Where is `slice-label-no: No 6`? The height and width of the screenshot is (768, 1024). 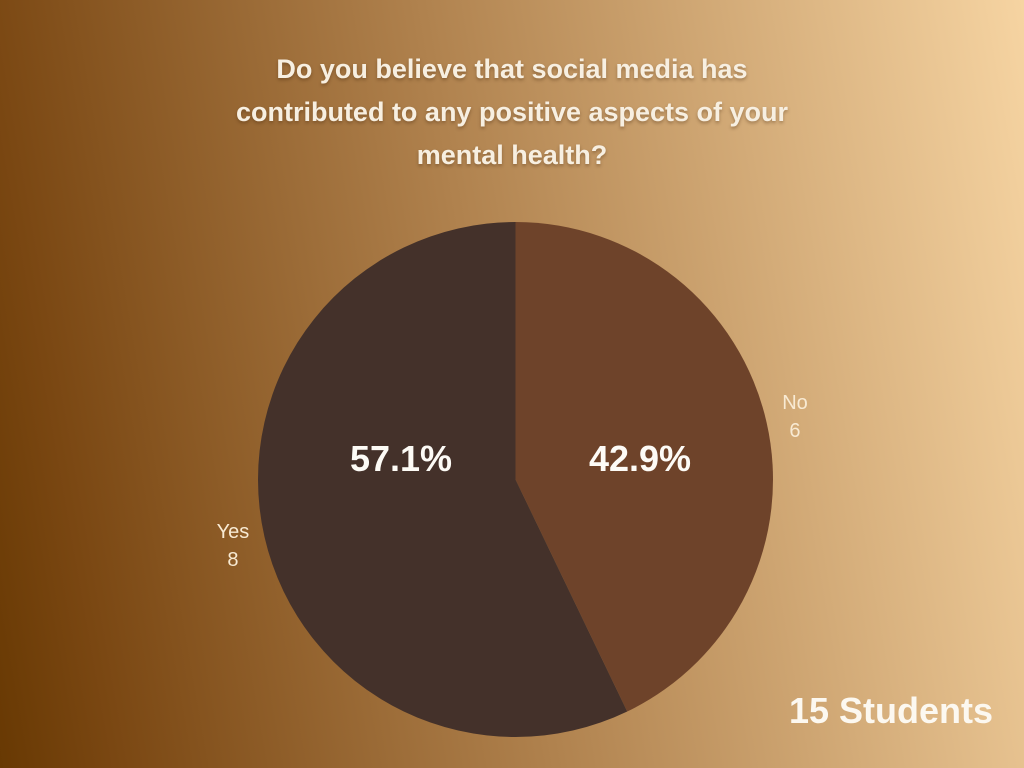
slice-label-no: No 6 is located at coordinates (795, 417).